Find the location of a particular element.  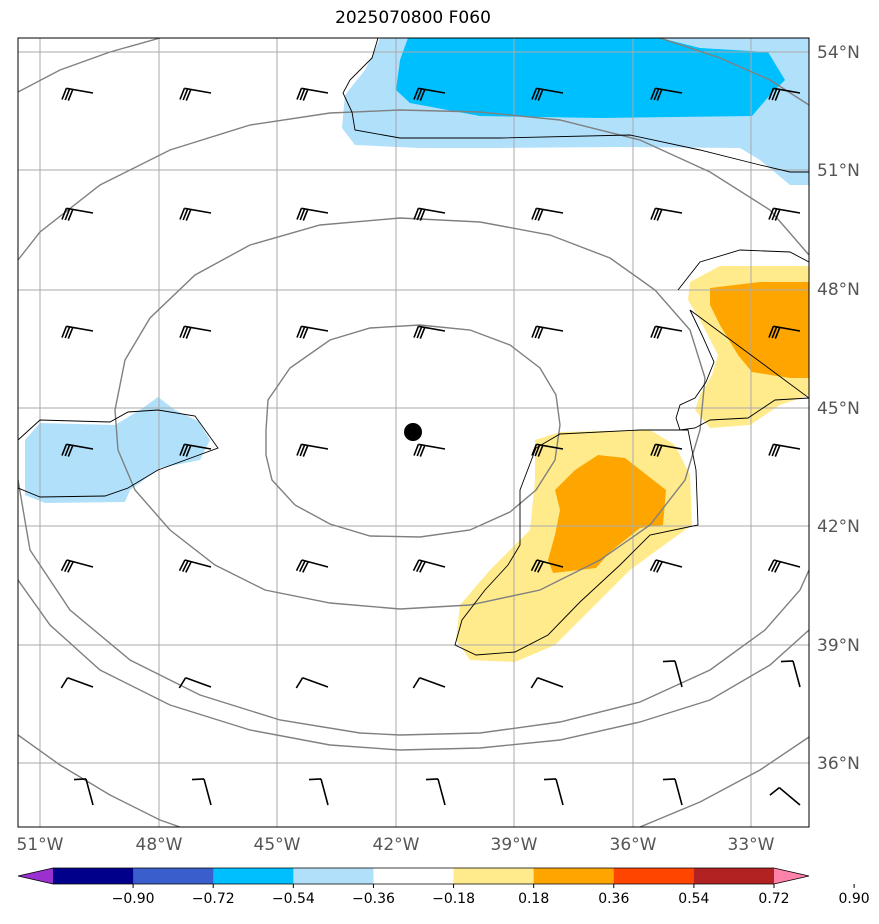

colorbar-label-4: −0.18 is located at coordinates (453, 899).